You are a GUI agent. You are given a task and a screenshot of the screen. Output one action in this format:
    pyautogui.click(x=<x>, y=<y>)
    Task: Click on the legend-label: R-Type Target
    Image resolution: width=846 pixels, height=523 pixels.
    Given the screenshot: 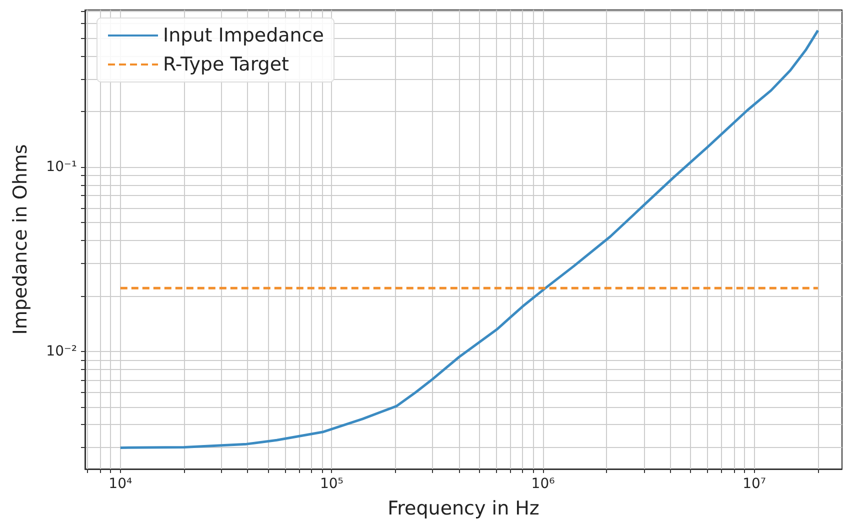 What is the action you would take?
    pyautogui.click(x=226, y=65)
    